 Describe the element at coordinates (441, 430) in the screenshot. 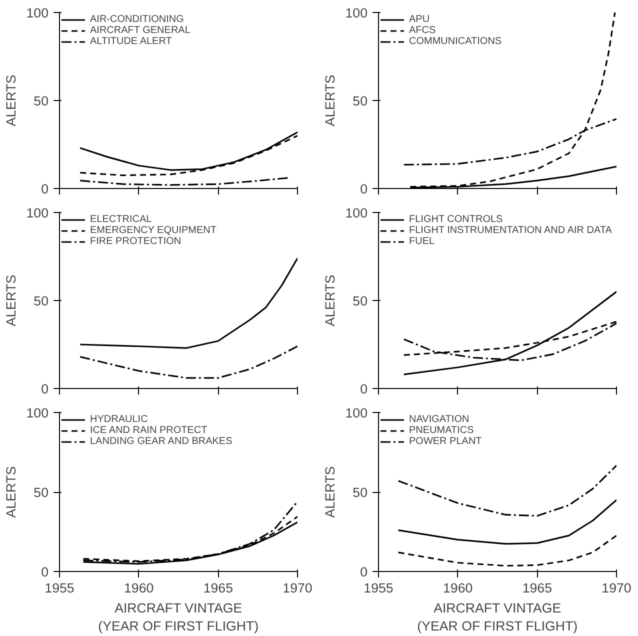

I see `legend-label: PNEUMATICS` at that location.